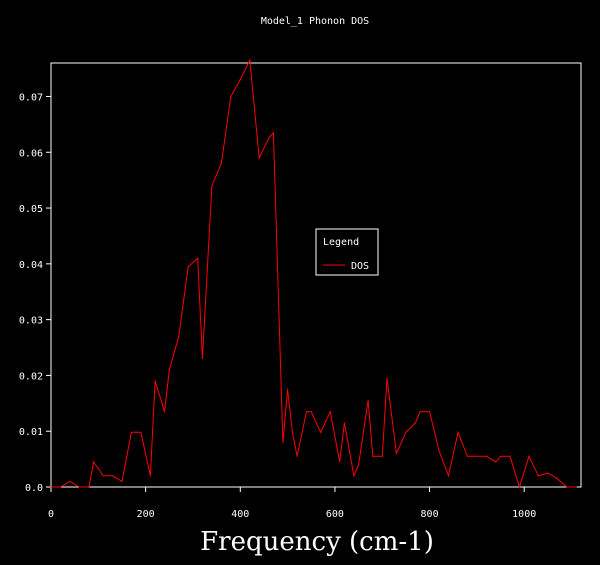  Describe the element at coordinates (315, 21) in the screenshot. I see `chart-title: Model_1 Phonon DOS` at that location.